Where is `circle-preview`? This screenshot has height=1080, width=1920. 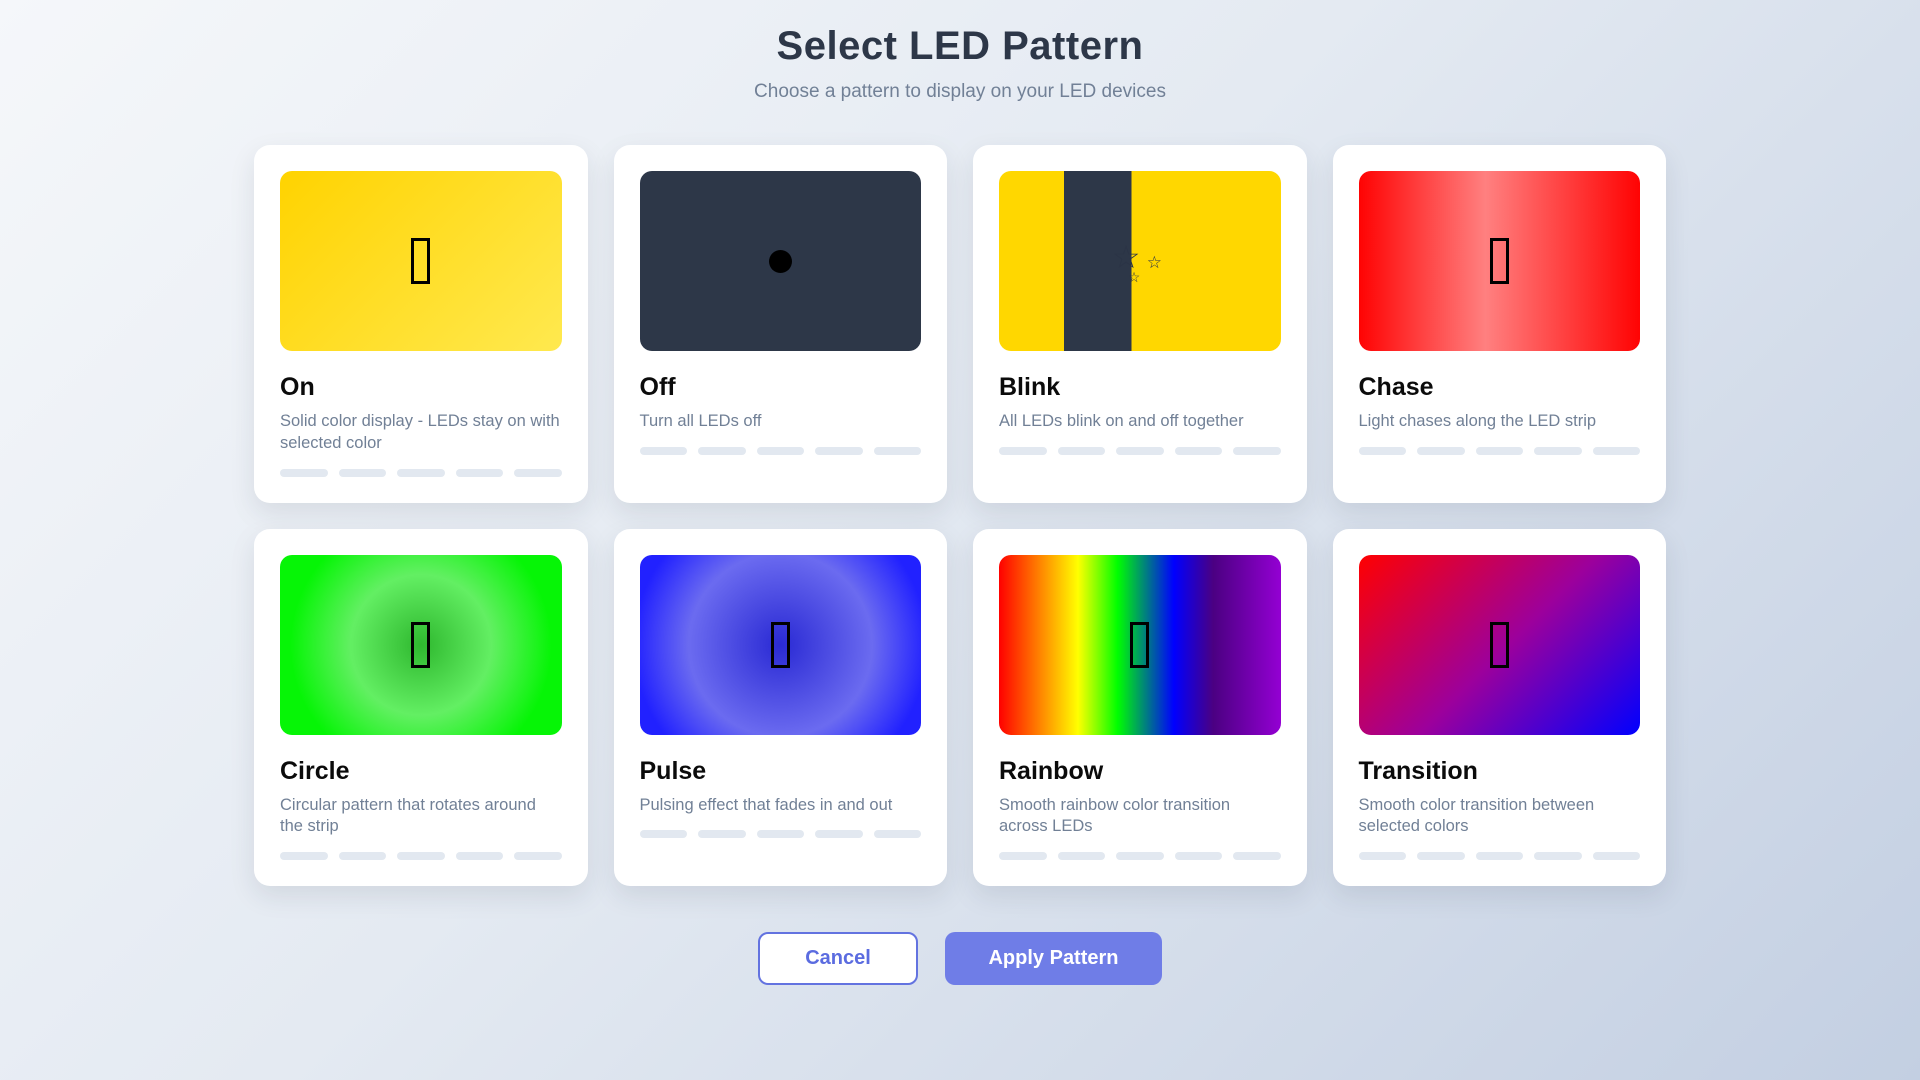
circle-preview is located at coordinates (421, 644).